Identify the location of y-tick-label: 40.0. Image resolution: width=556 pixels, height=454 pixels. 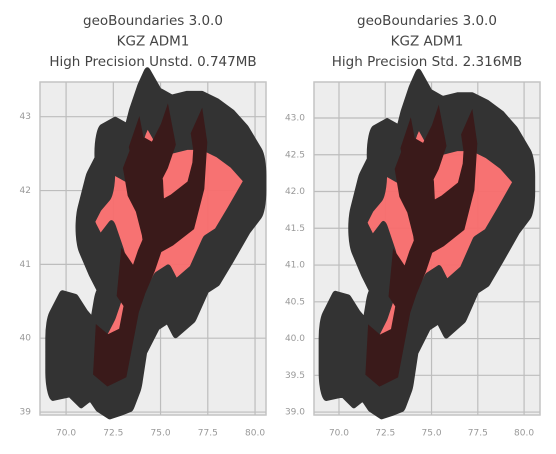
(295, 339).